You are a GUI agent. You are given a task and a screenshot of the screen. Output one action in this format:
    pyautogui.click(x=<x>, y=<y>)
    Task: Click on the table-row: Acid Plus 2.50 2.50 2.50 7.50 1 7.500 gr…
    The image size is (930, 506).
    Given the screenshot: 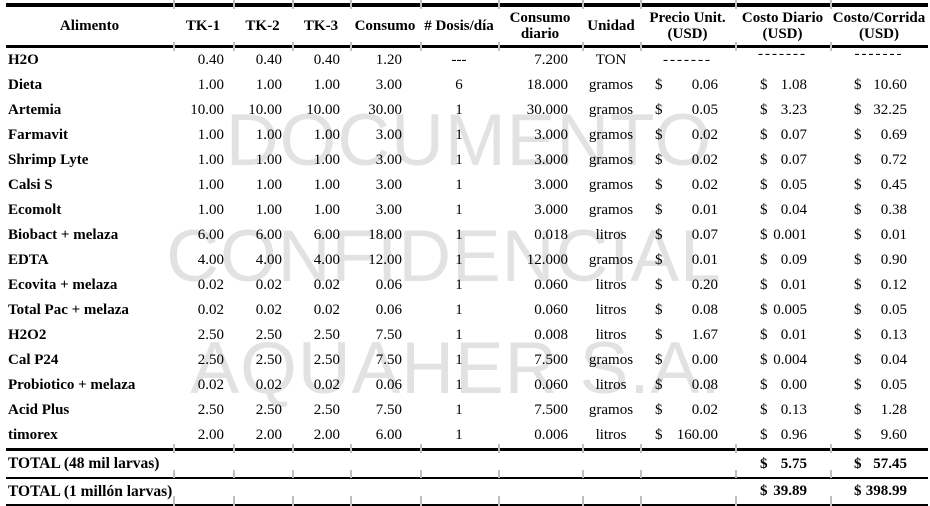 What is the action you would take?
    pyautogui.click(x=467, y=410)
    